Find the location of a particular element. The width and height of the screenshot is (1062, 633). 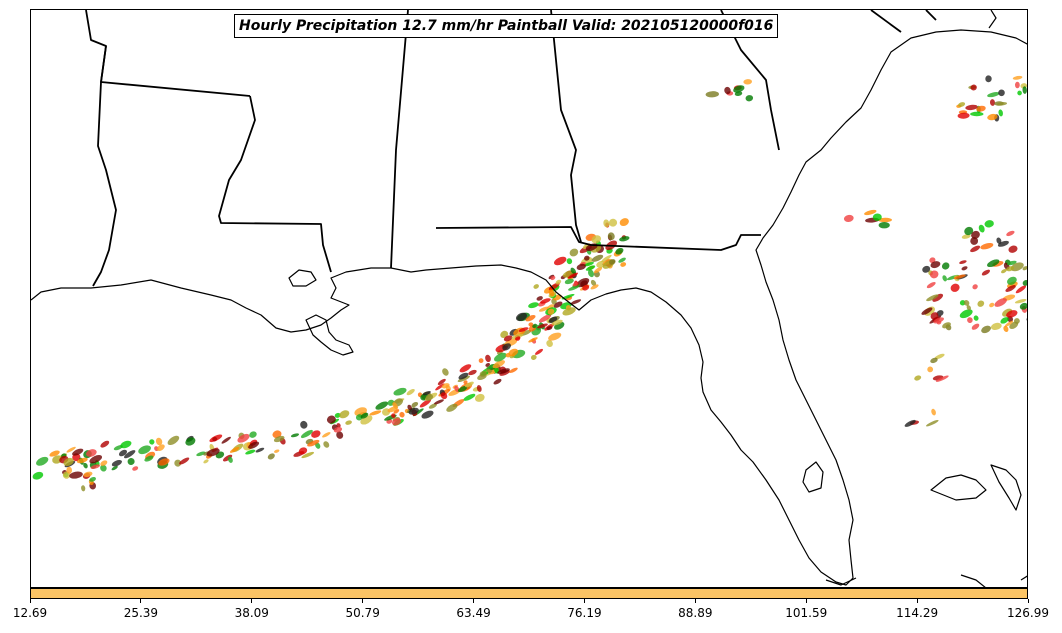

colorbar-tick-label: 88.89 is located at coordinates (695, 613).